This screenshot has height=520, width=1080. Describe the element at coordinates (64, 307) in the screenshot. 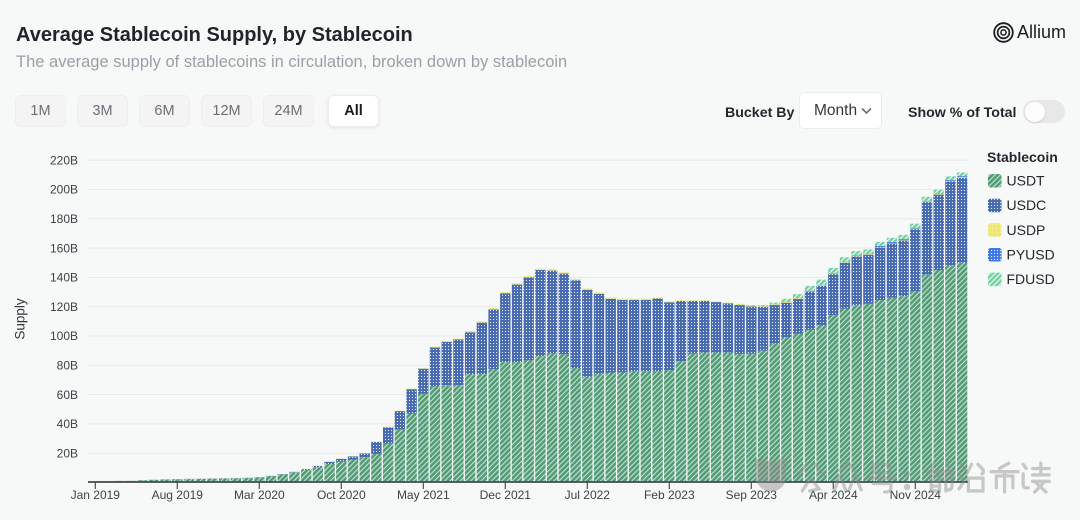

I see `svg-text: 120B` at that location.